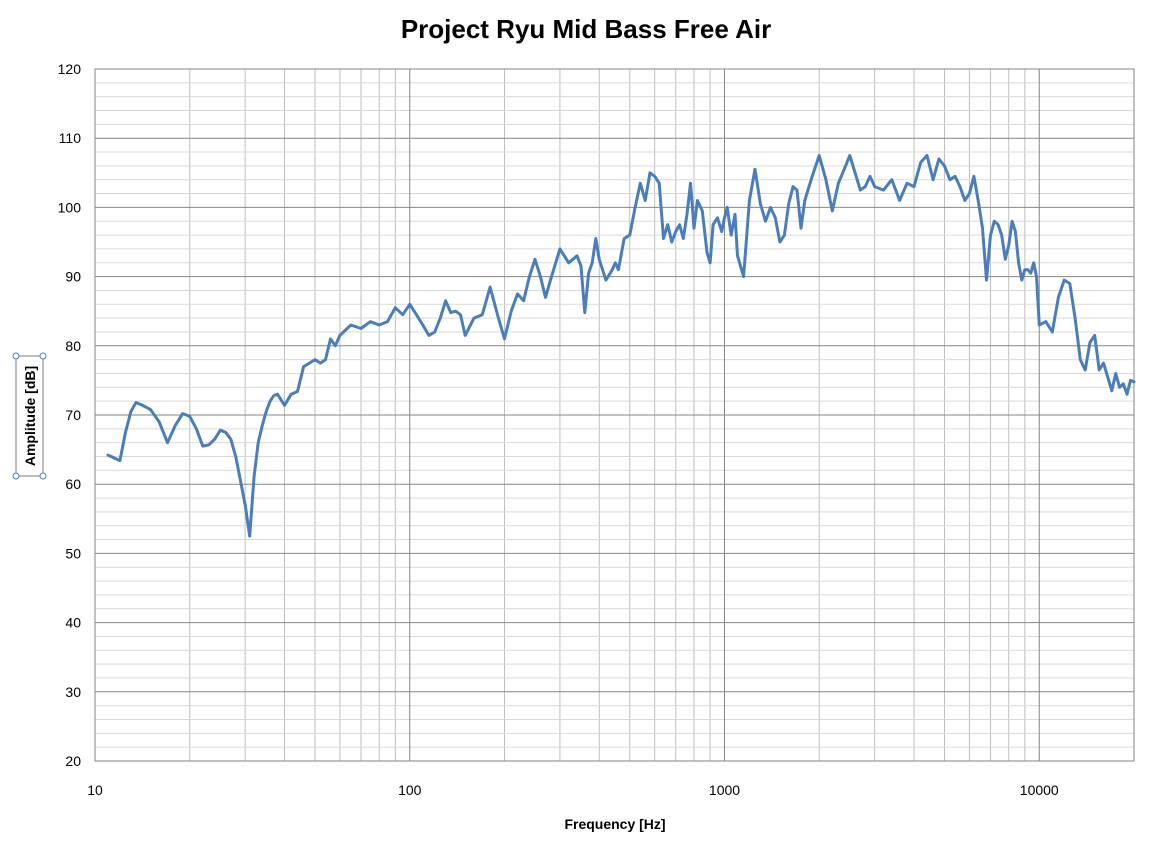  Describe the element at coordinates (573, 790) in the screenshot. I see `x-axis-tick-labels: 10 100 1000 10000` at that location.